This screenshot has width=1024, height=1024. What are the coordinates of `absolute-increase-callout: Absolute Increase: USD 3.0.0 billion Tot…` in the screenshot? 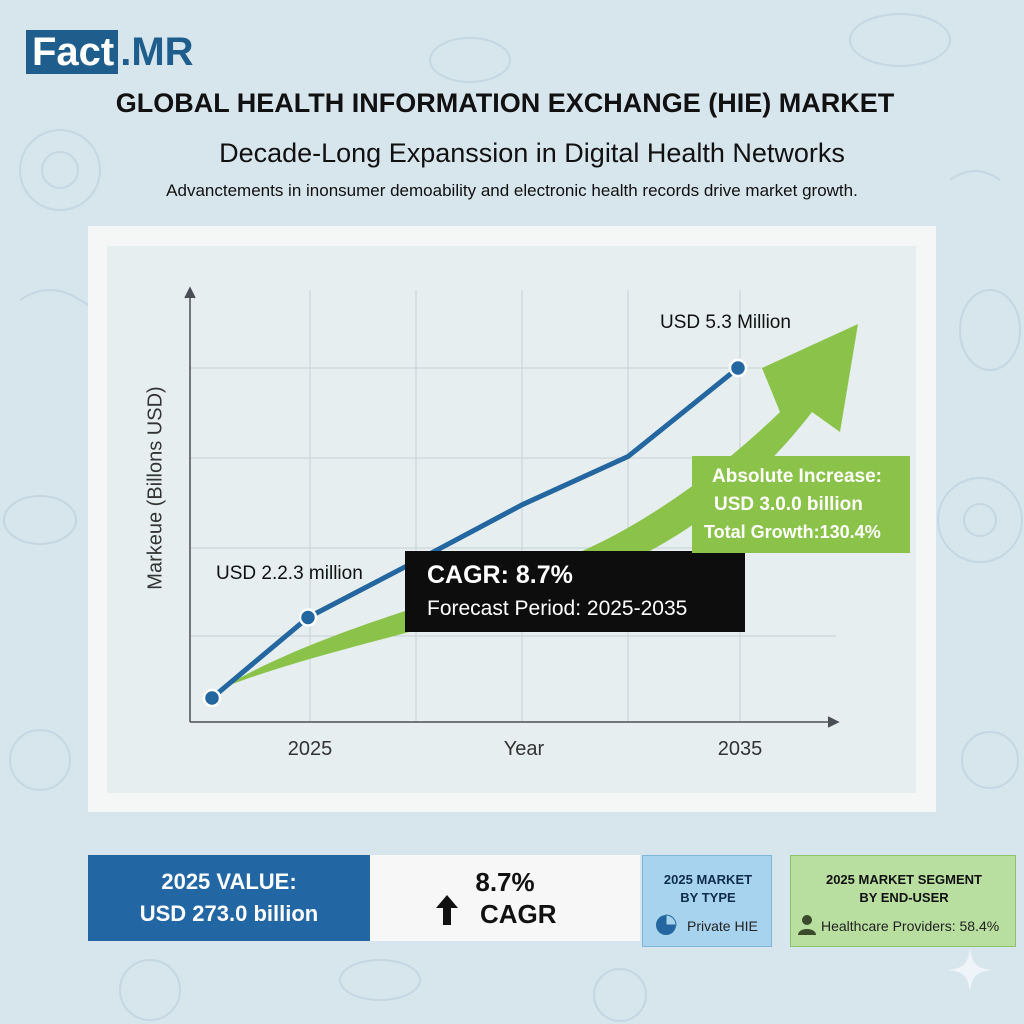 It's located at (801, 504).